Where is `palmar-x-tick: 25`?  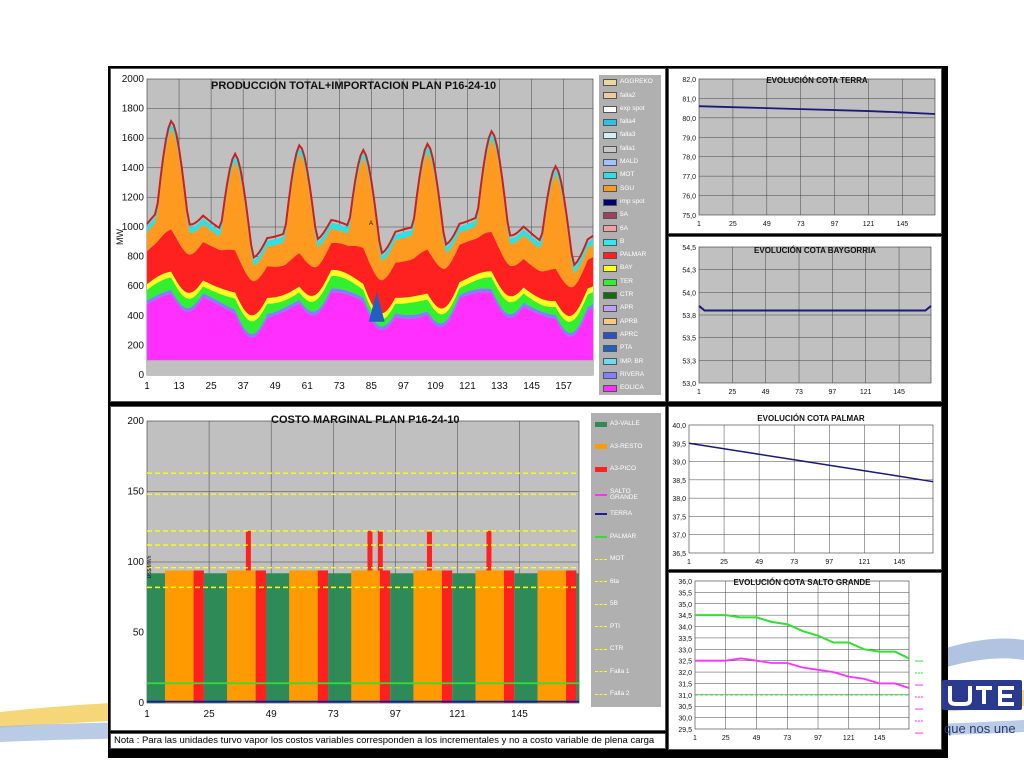
palmar-x-tick: 25 is located at coordinates (724, 562).